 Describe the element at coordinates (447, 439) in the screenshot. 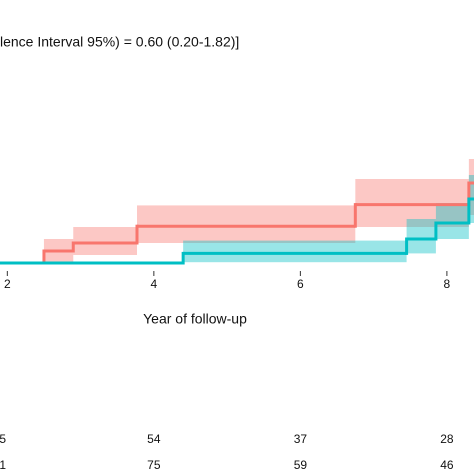

I see `risk-table-cell: 28` at that location.